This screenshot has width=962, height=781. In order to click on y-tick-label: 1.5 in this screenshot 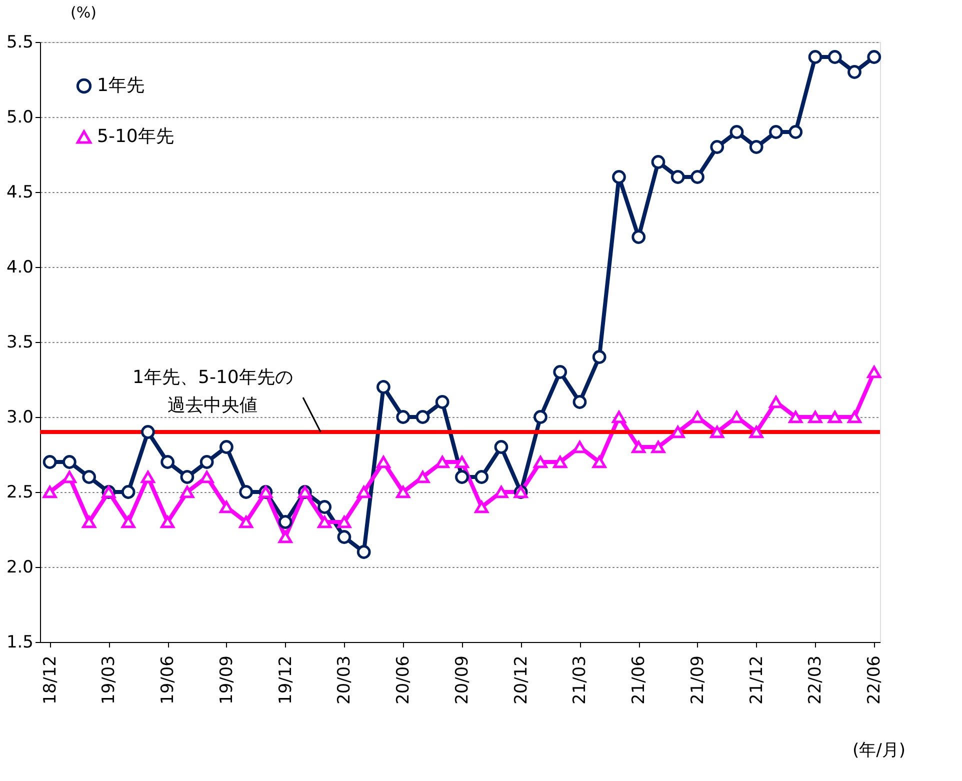, I will do `click(20, 642)`.